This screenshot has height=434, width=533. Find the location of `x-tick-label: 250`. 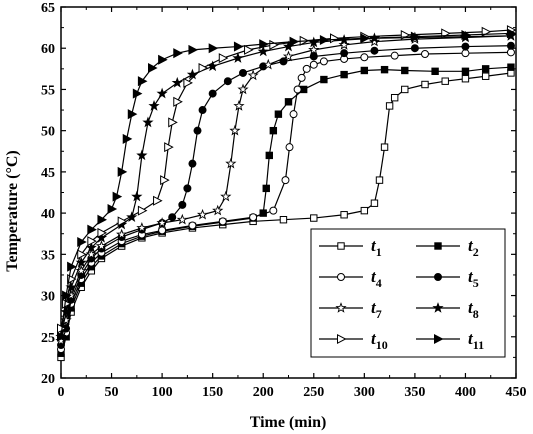

x-tick-label: 250 is located at coordinates (313, 392).